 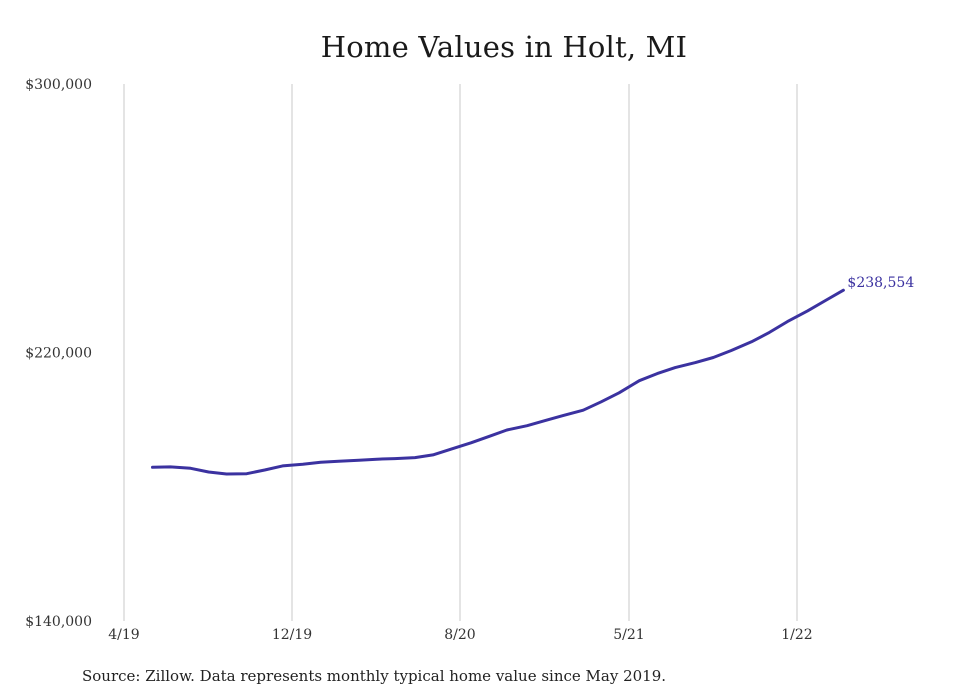 I want to click on x-tick-label: 5/21, so click(x=628, y=635).